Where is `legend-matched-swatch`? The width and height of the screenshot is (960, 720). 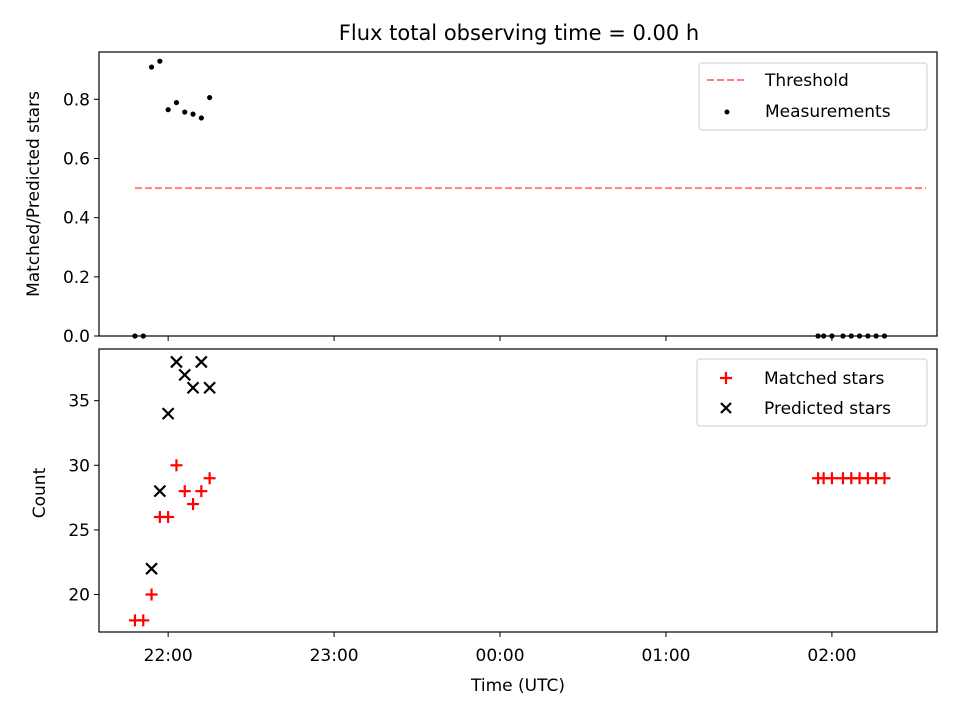 legend-matched-swatch is located at coordinates (726, 378).